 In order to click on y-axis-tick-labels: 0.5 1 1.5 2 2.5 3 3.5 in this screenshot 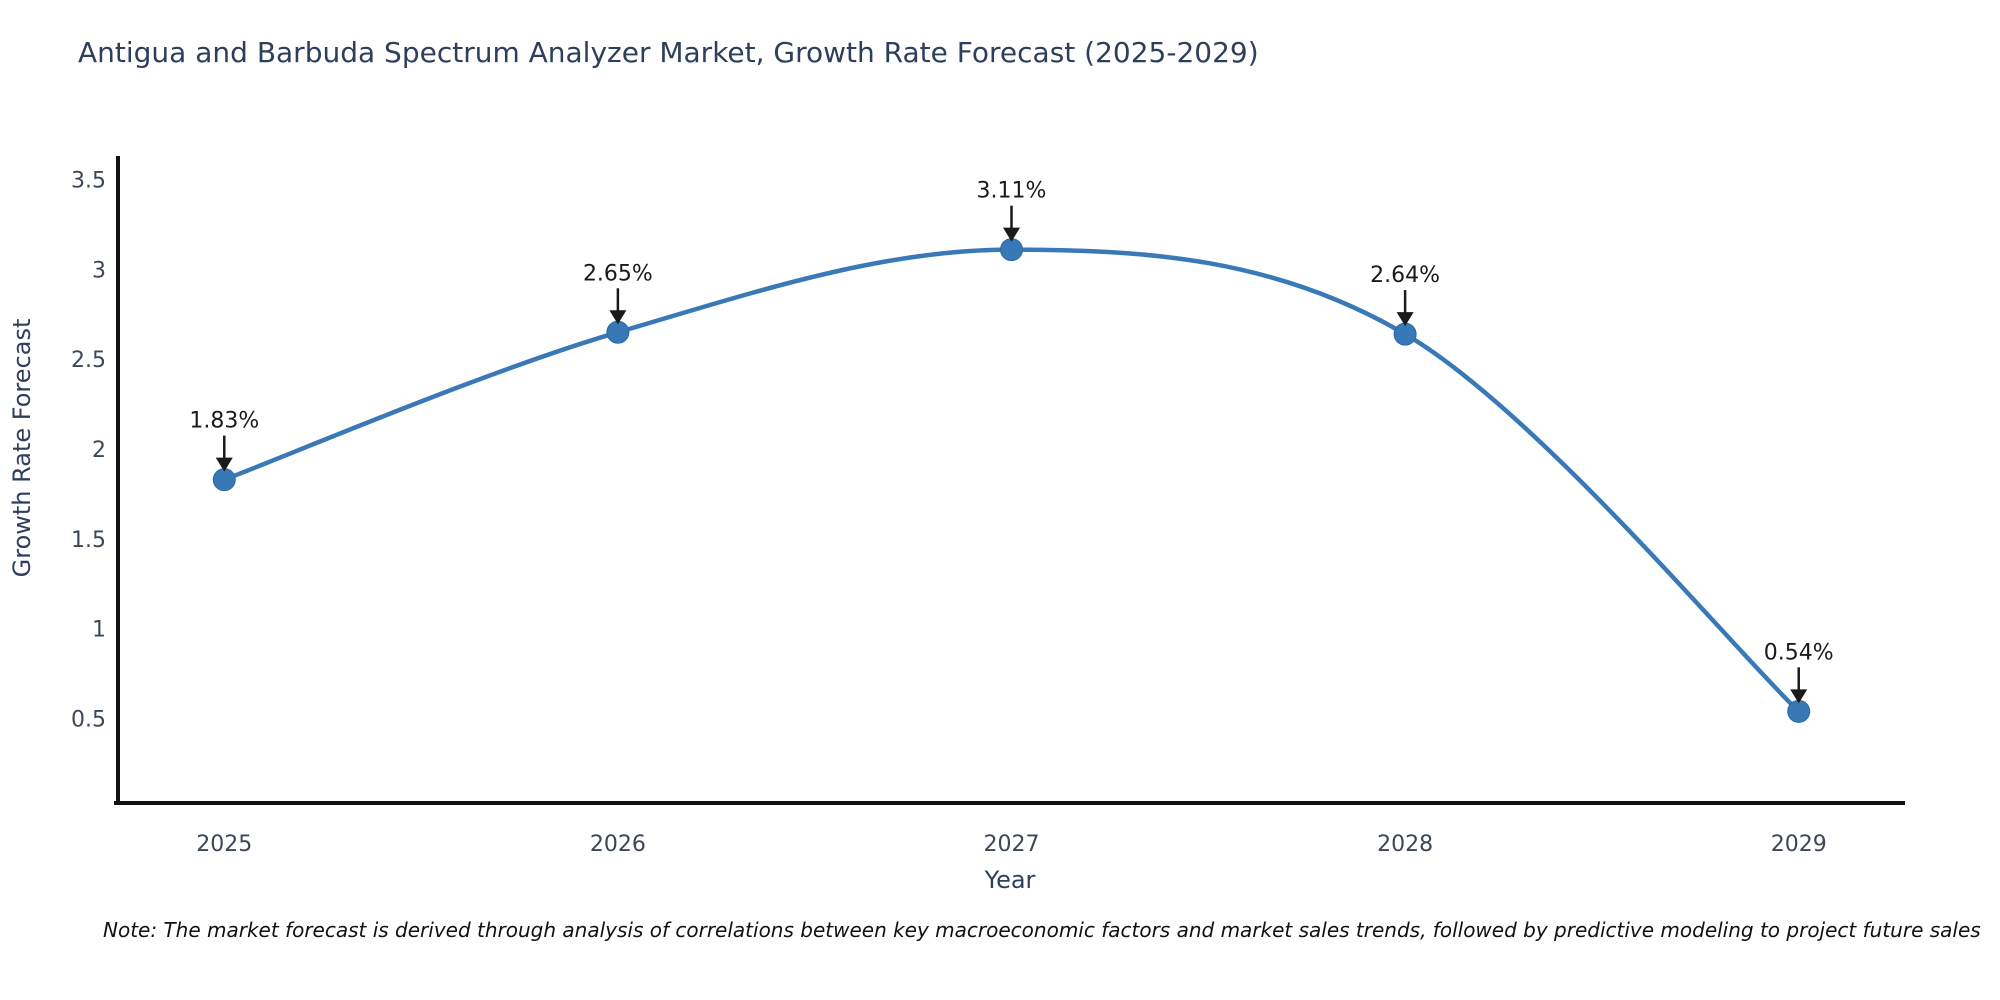, I will do `click(88, 451)`.